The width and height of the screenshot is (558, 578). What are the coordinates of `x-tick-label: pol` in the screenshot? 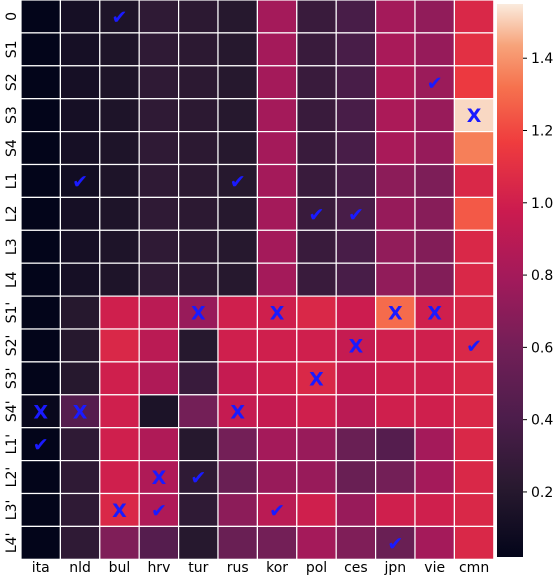 It's located at (316, 568).